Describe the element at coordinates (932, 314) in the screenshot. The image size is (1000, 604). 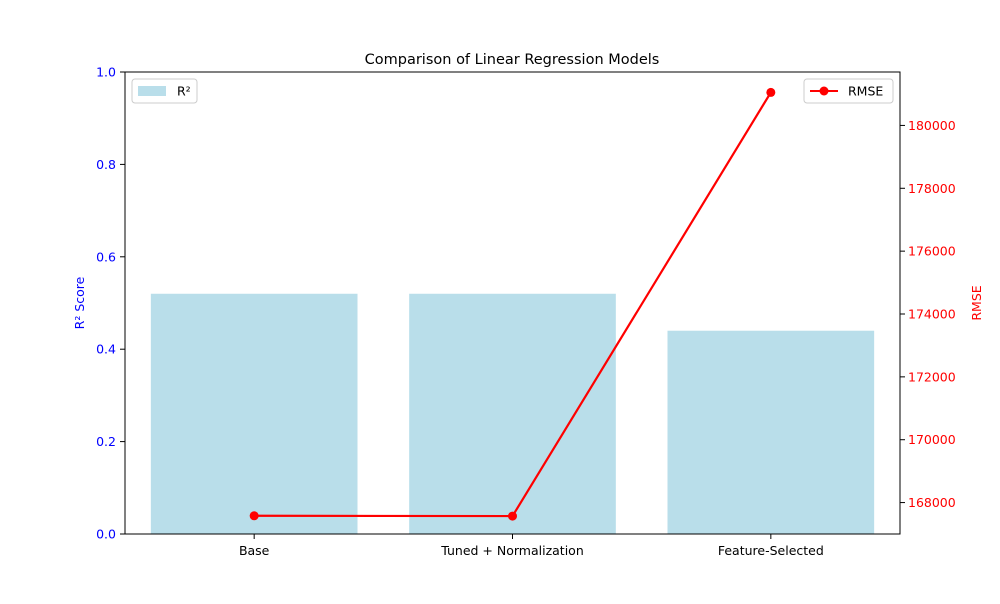
I see `right-tick-label: 174000` at that location.